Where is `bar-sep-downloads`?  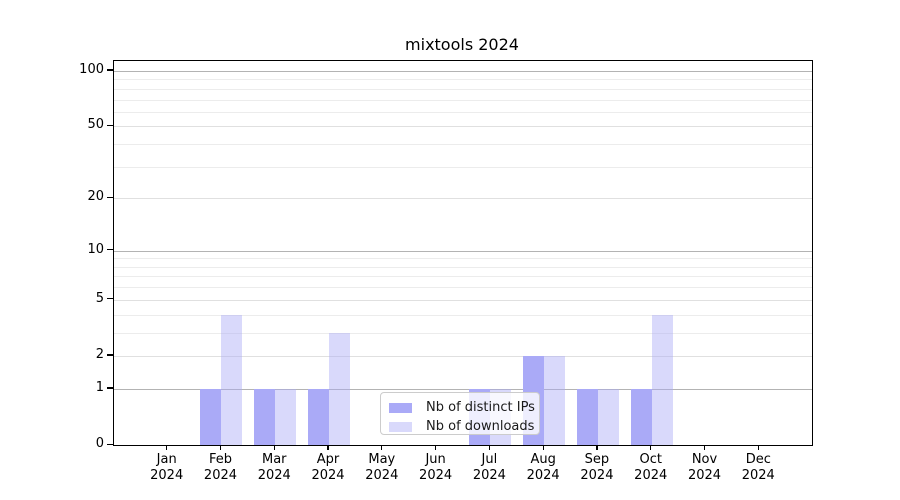 bar-sep-downloads is located at coordinates (608, 416).